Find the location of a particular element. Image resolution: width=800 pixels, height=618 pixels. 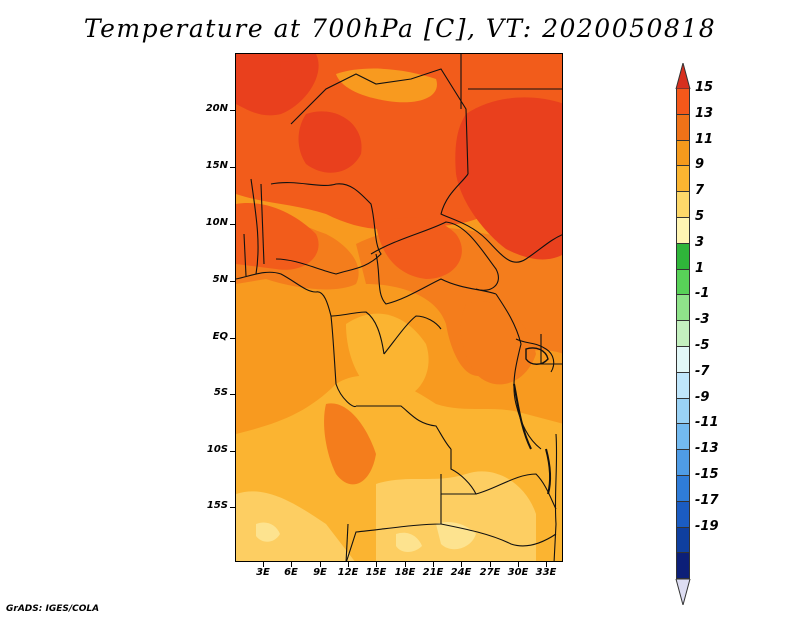

colorbar-label-10: -5 is located at coordinates (702, 345).